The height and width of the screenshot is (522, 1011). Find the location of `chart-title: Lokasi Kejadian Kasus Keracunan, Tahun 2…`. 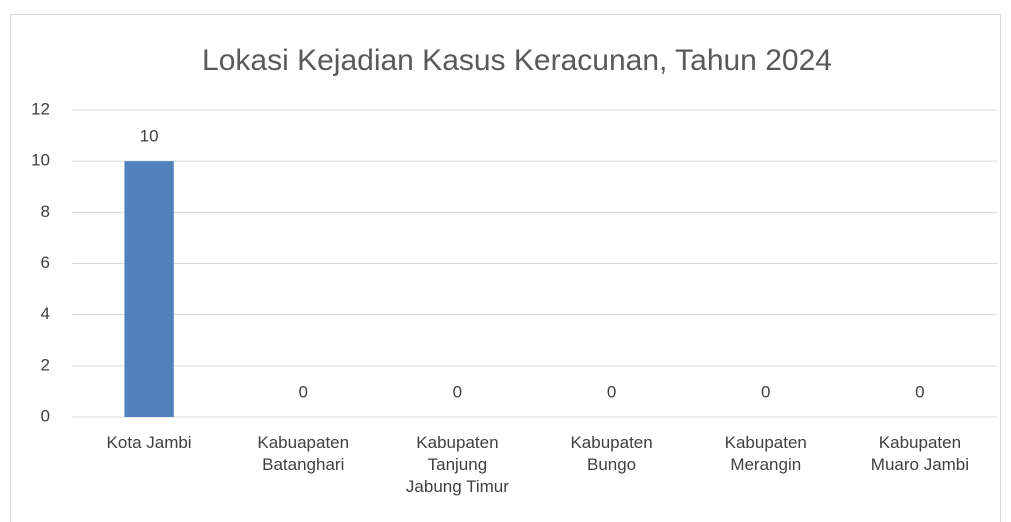

chart-title: Lokasi Kejadian Kasus Keracunan, Tahun 2… is located at coordinates (517, 60).